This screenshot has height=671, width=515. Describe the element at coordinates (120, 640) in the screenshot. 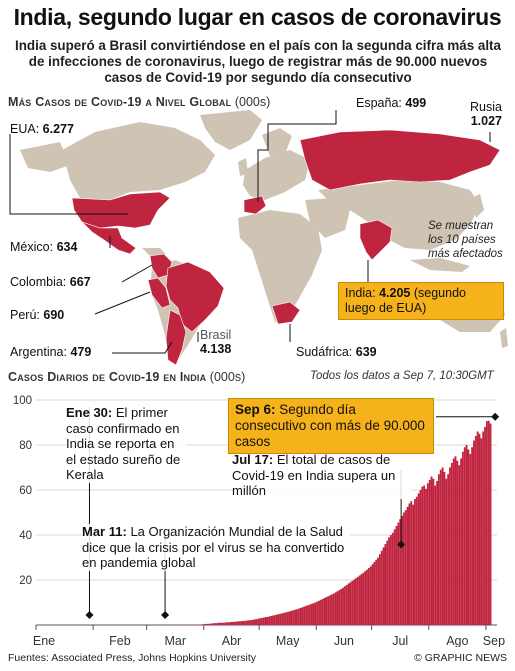

I see `x-tick-label: Feb` at that location.